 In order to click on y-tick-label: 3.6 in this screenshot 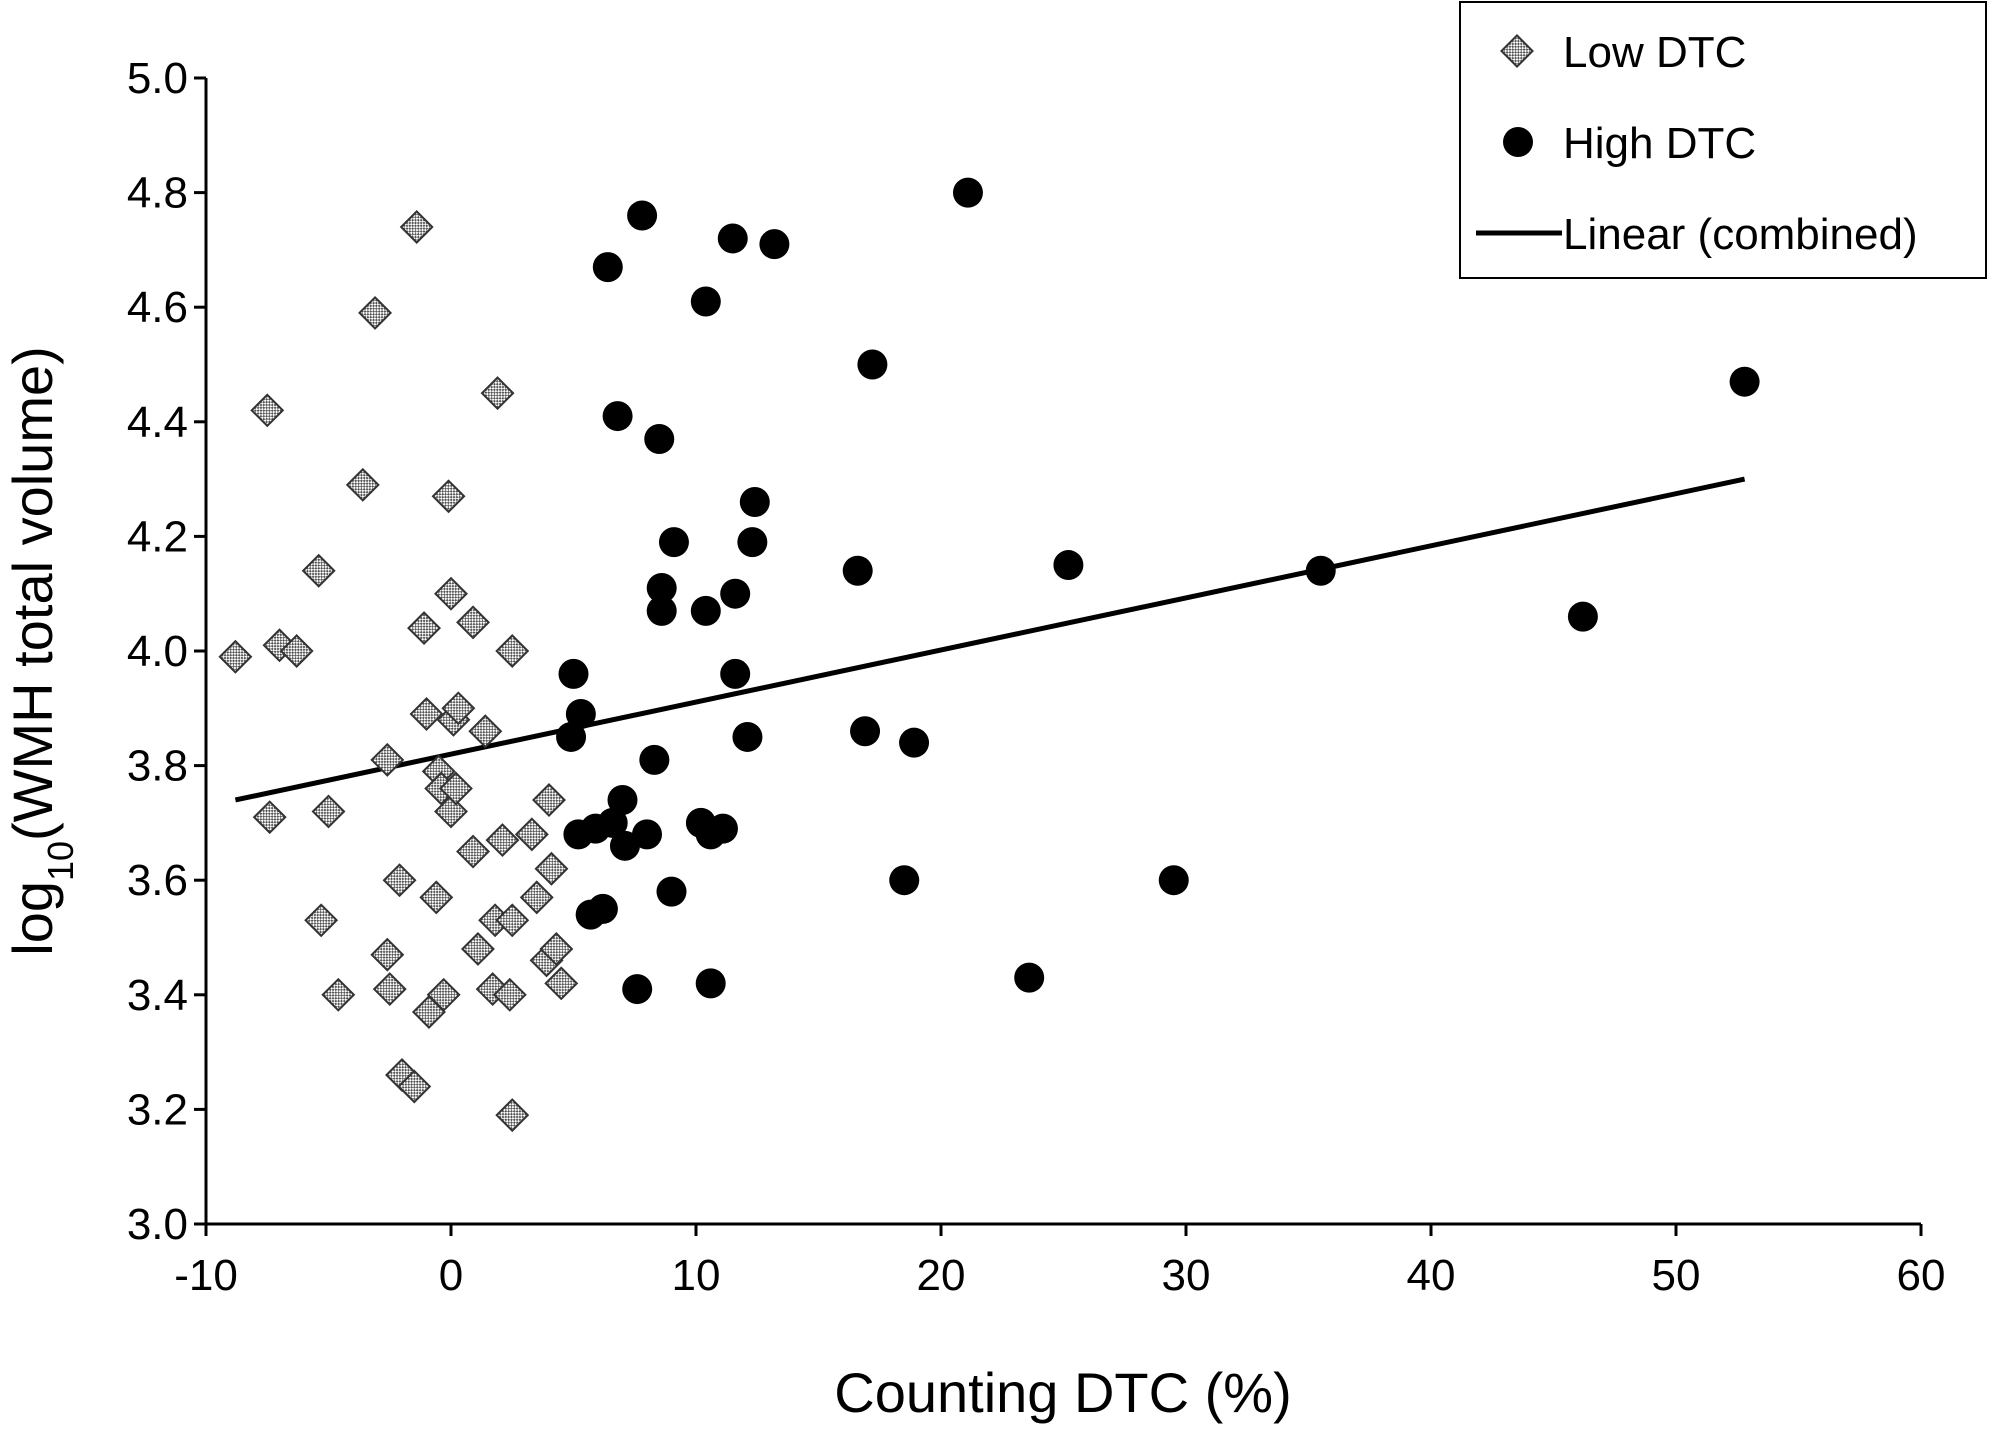, I will do `click(157, 880)`.